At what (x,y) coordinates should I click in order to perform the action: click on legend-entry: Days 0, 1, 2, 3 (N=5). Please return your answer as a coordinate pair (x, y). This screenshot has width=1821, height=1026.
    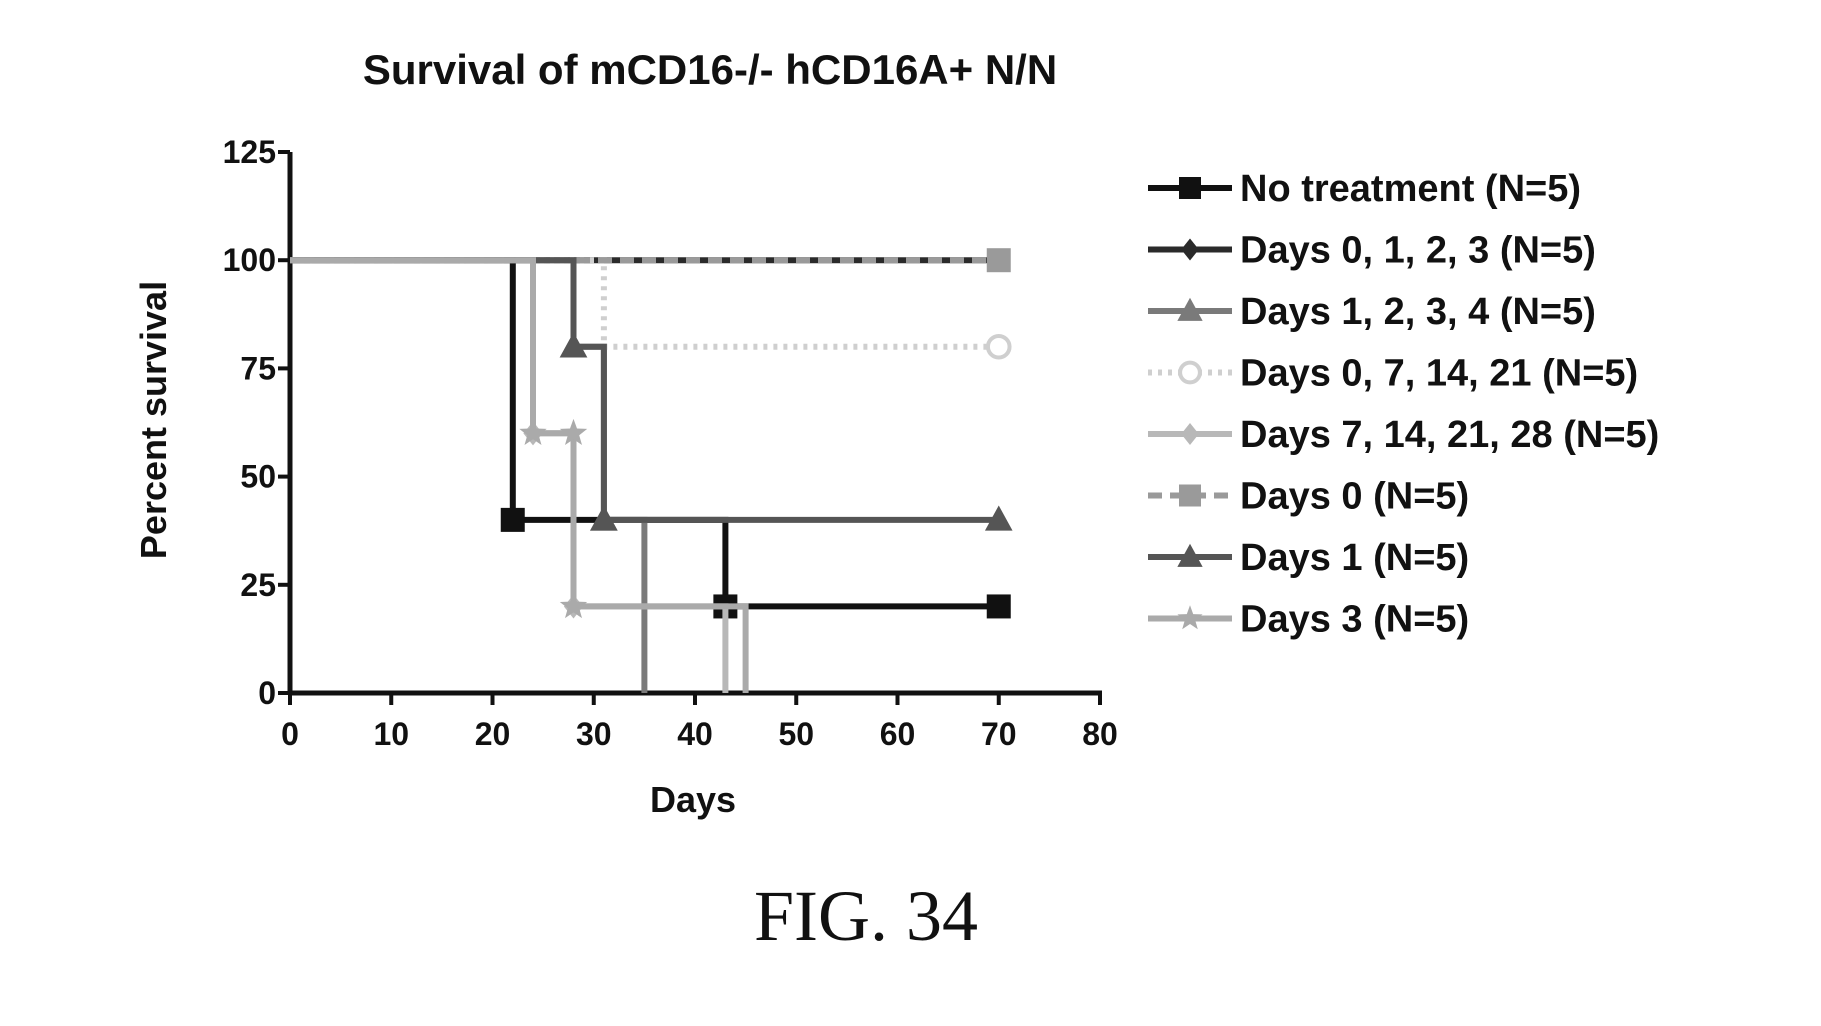
    Looking at the image, I should click on (1372, 251).